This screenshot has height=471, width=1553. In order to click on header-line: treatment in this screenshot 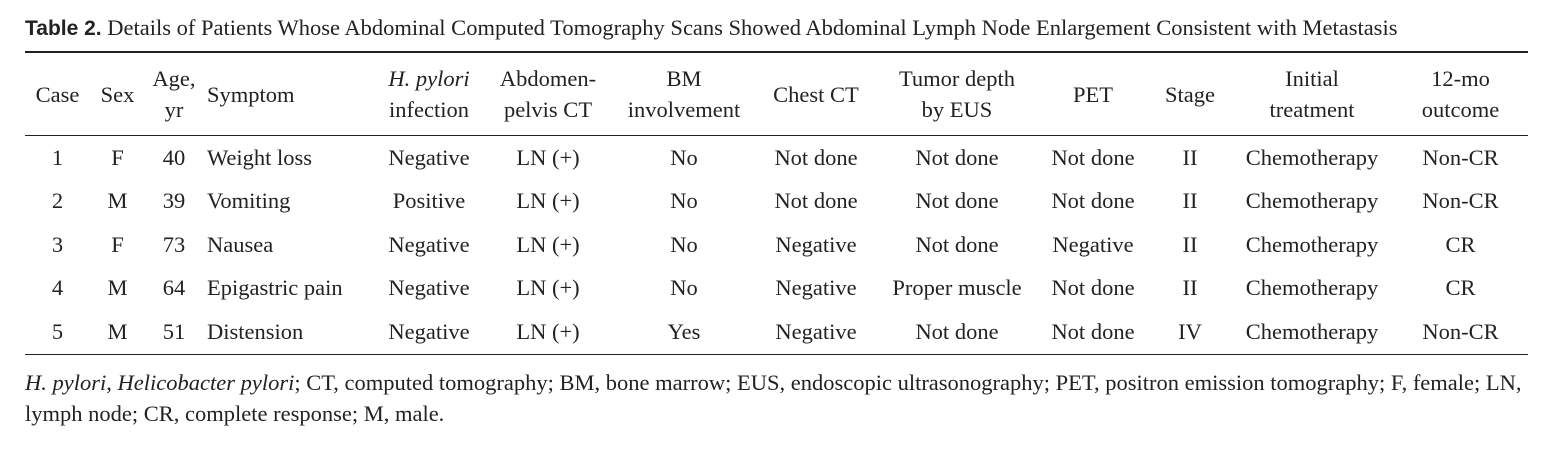, I will do `click(1312, 109)`.